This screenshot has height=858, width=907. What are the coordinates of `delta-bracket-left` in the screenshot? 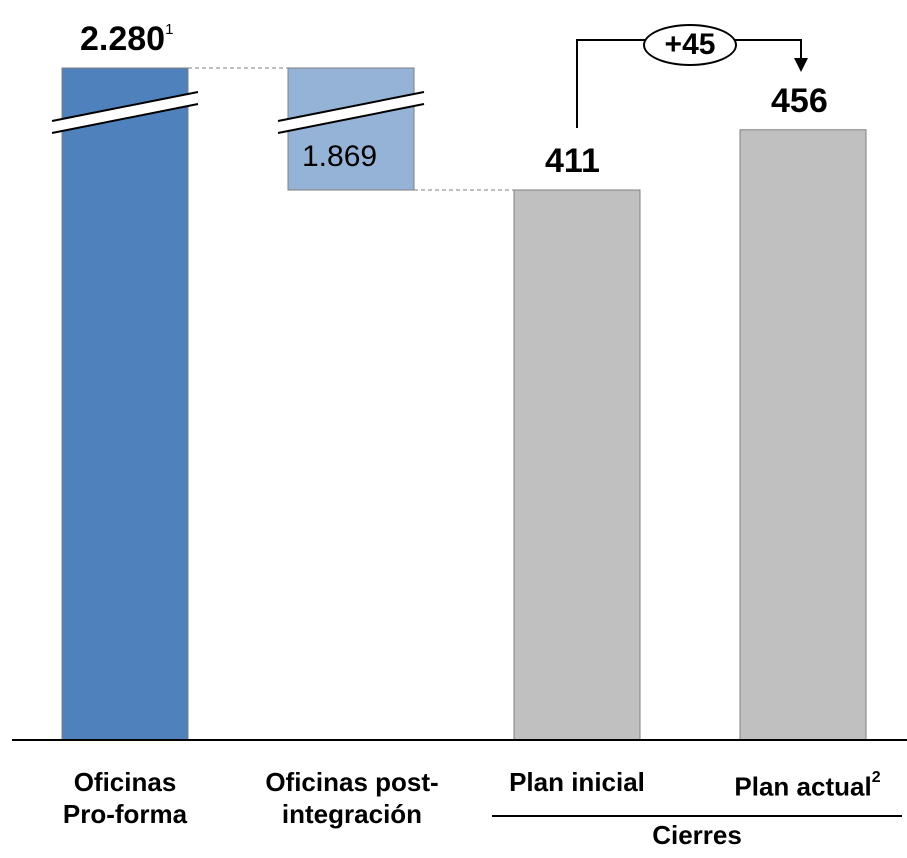 It's located at (610, 83).